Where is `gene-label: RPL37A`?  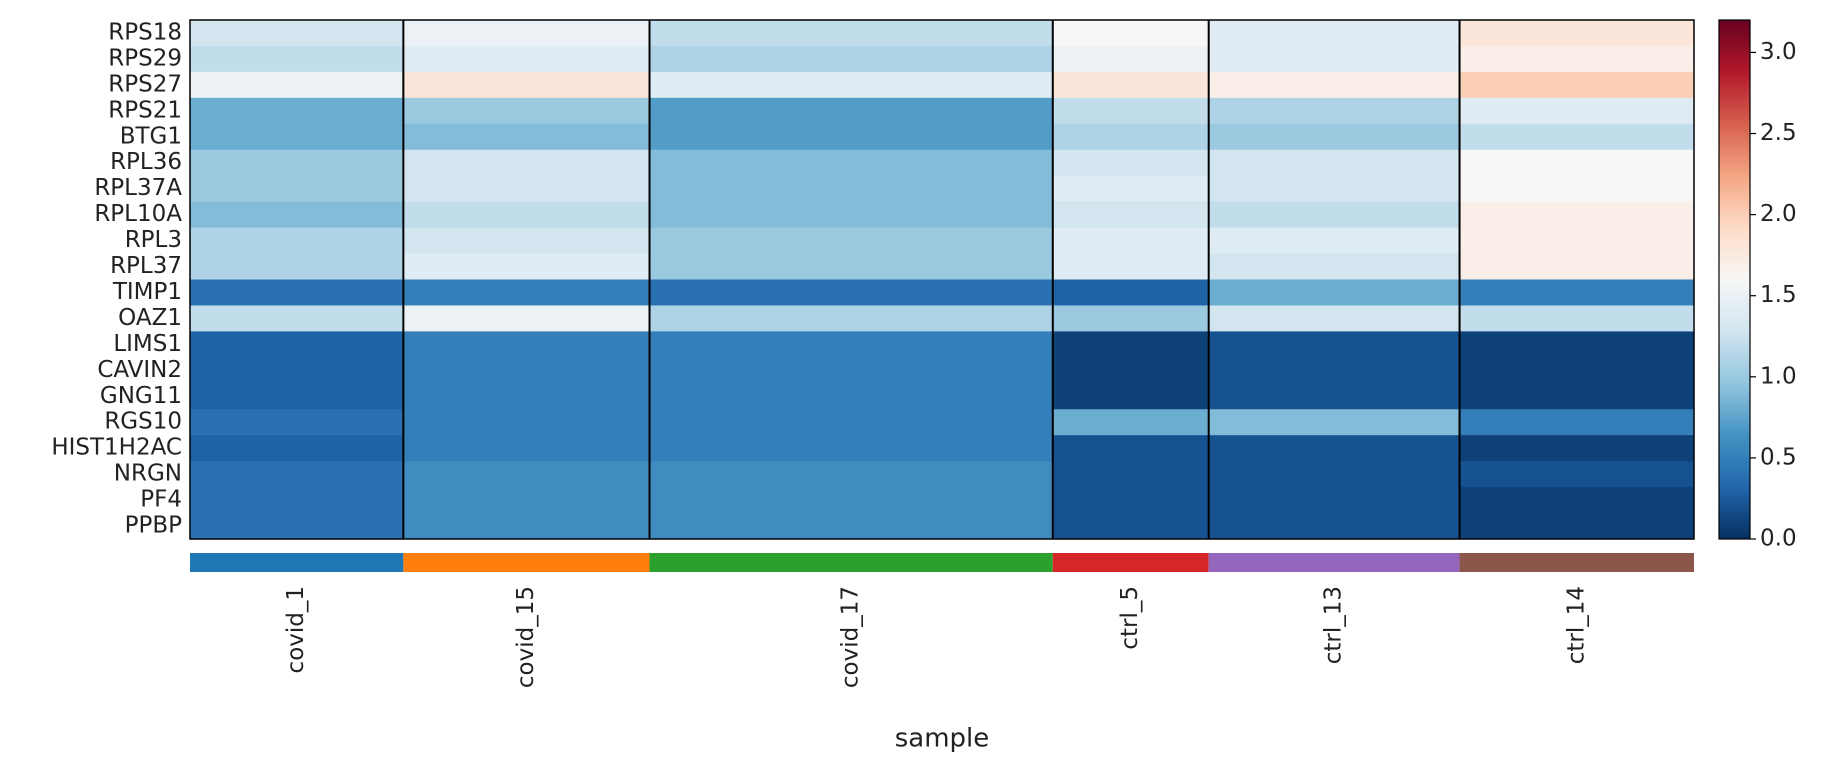 gene-label: RPL37A is located at coordinates (138, 188).